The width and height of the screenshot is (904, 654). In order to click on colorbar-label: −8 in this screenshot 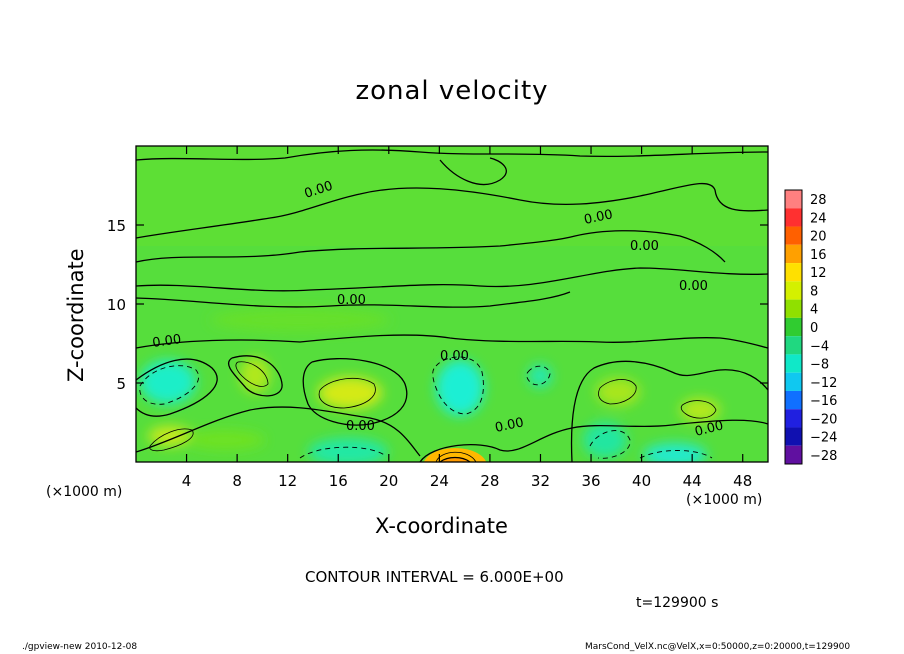, I will do `click(819, 365)`.